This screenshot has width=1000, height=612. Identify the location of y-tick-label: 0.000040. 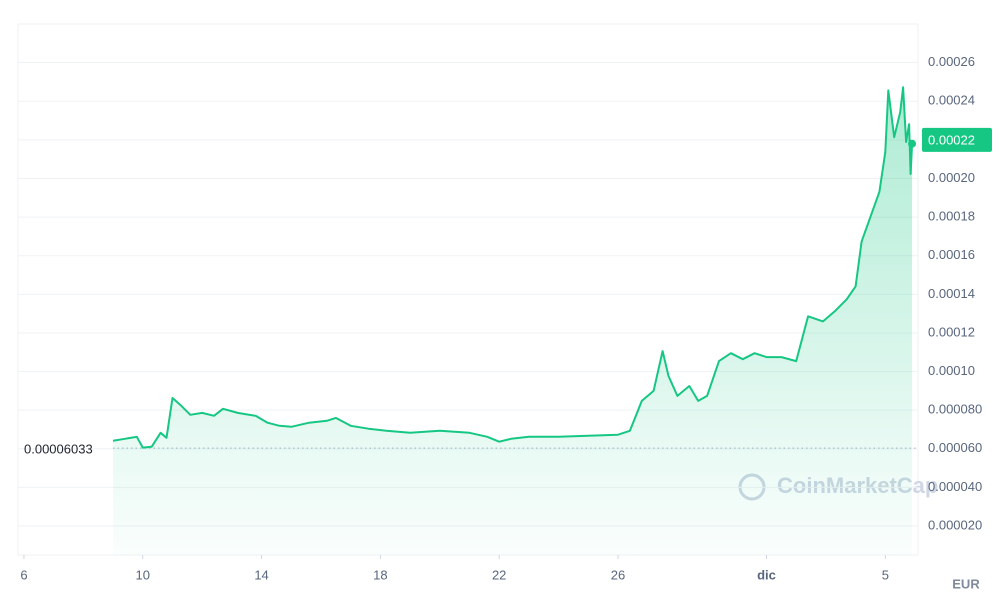
(955, 486).